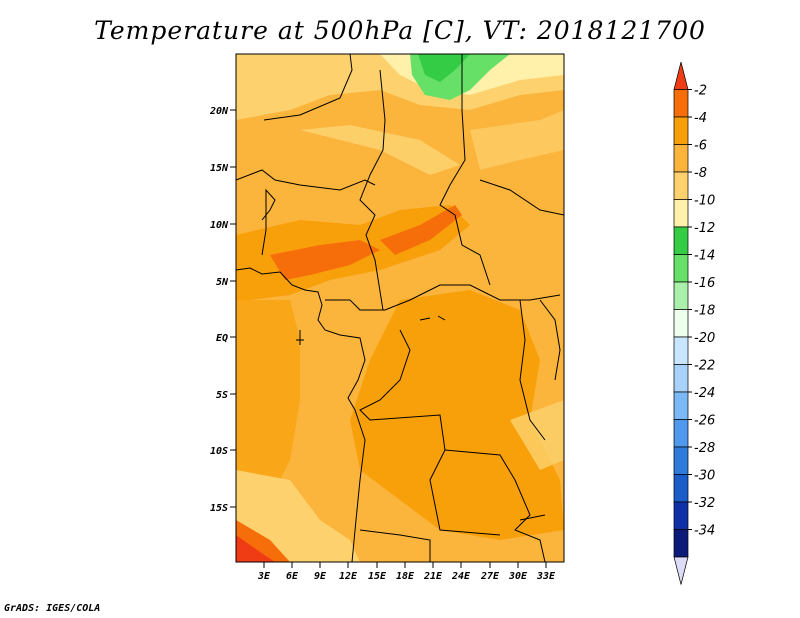 This screenshot has height=618, width=800. Describe the element at coordinates (52, 608) in the screenshot. I see `footer-credit: GrADS: IGES/COLA` at that location.